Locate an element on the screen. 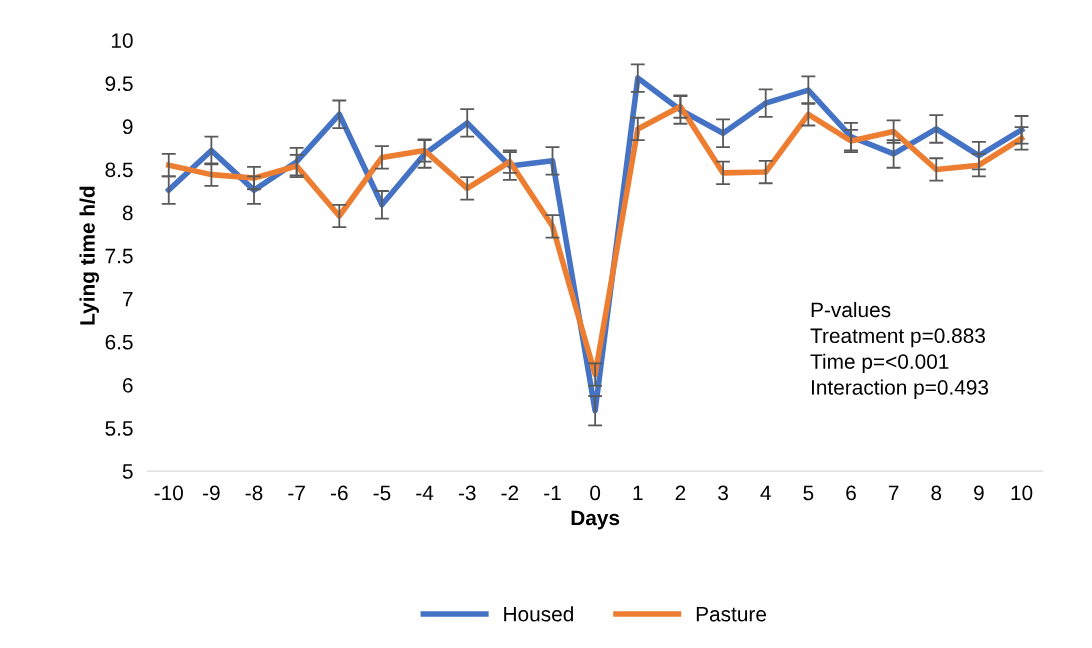  y-axis-title: Lying time h/d is located at coordinates (89, 255).